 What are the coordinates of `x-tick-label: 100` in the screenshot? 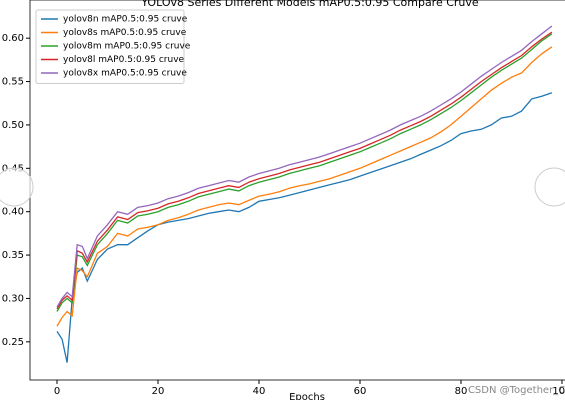 It's located at (558, 391).